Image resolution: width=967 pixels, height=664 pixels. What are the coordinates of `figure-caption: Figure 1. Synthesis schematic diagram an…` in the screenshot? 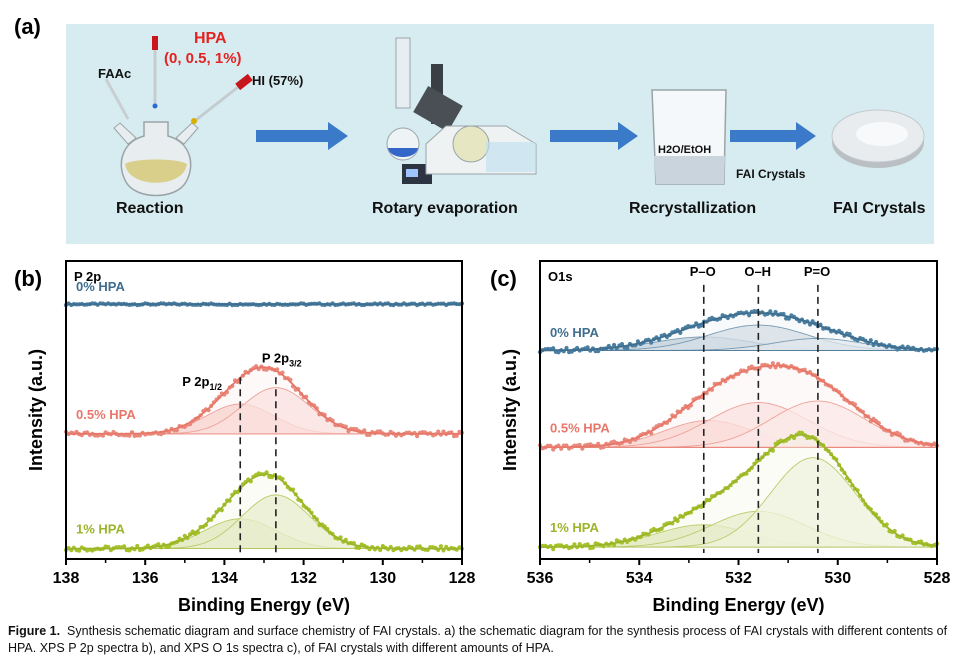 It's located at (485, 640).